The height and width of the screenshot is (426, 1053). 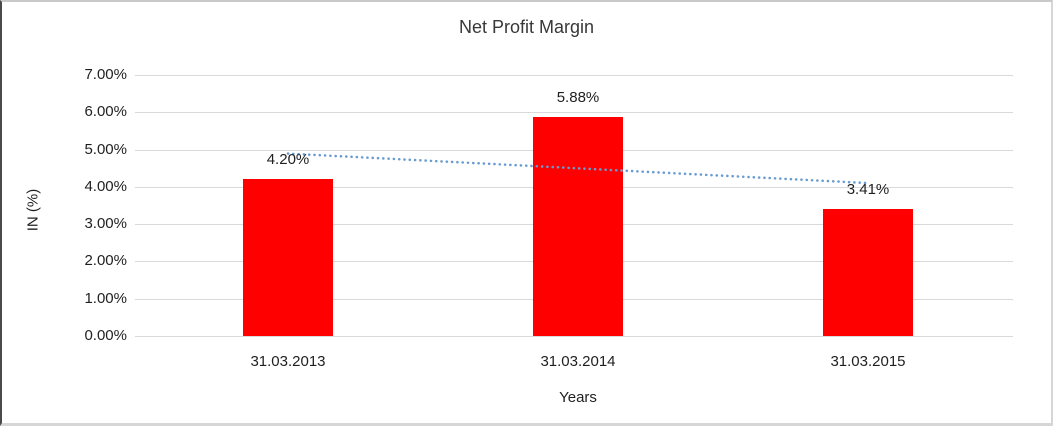 What do you see at coordinates (288, 257) in the screenshot?
I see `bar-31.03.2013` at bounding box center [288, 257].